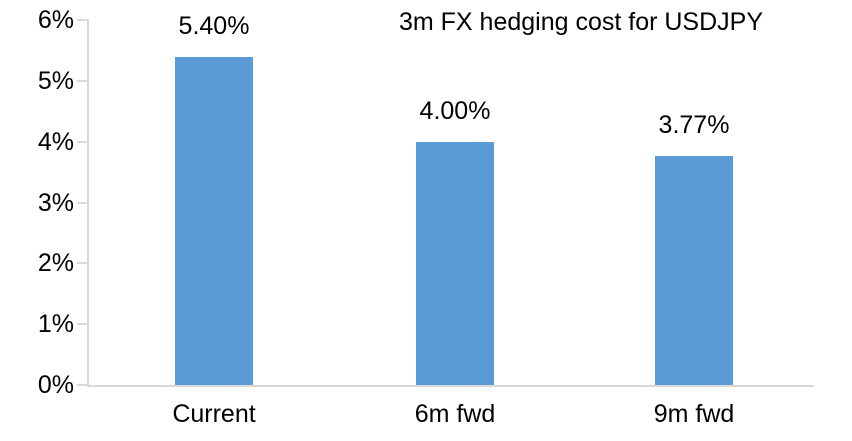  Describe the element at coordinates (581, 22) in the screenshot. I see `chart-title: 3m FX hedging cost for USDJPY` at that location.